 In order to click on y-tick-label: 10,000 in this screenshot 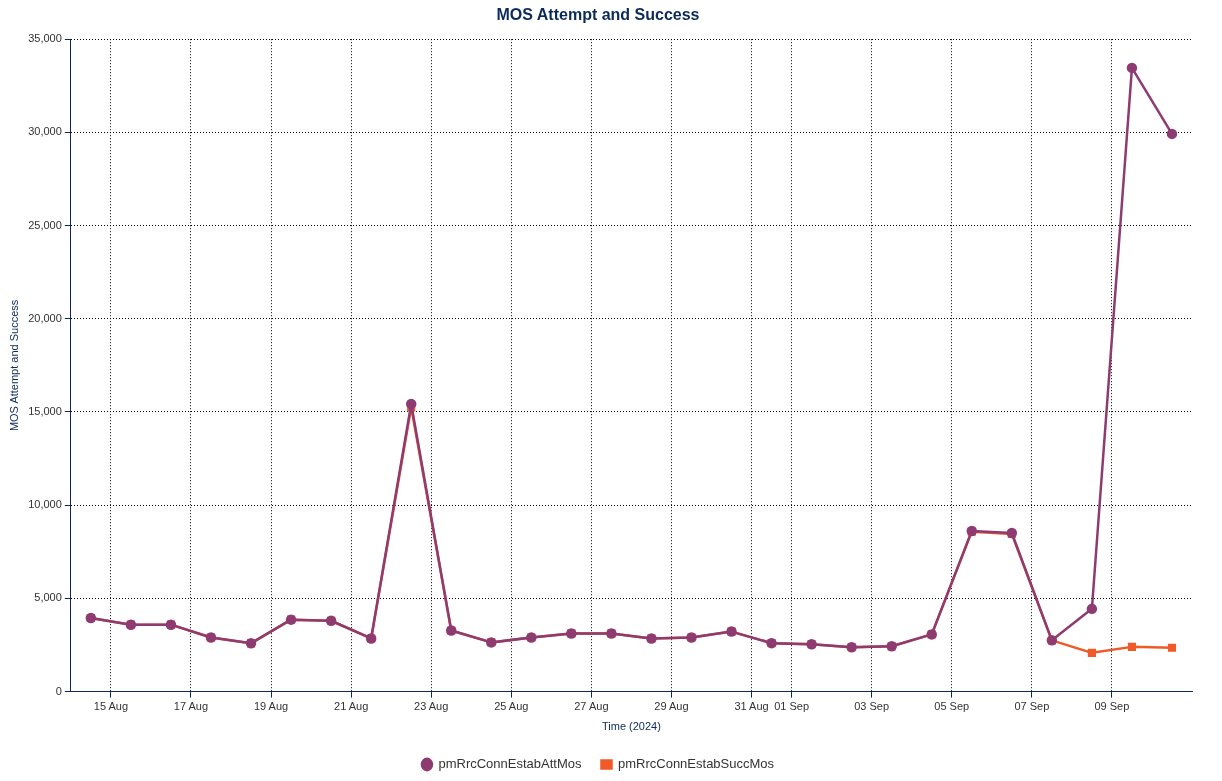, I will do `click(45, 504)`.